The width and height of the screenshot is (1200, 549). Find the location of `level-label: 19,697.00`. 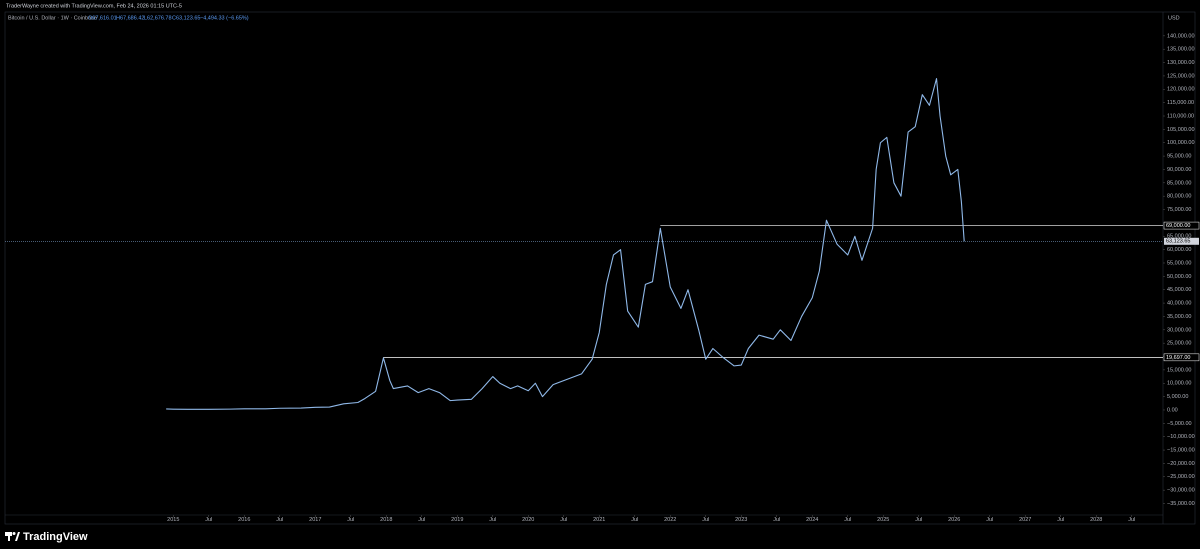

level-label: 19,697.00 is located at coordinates (1178, 358).